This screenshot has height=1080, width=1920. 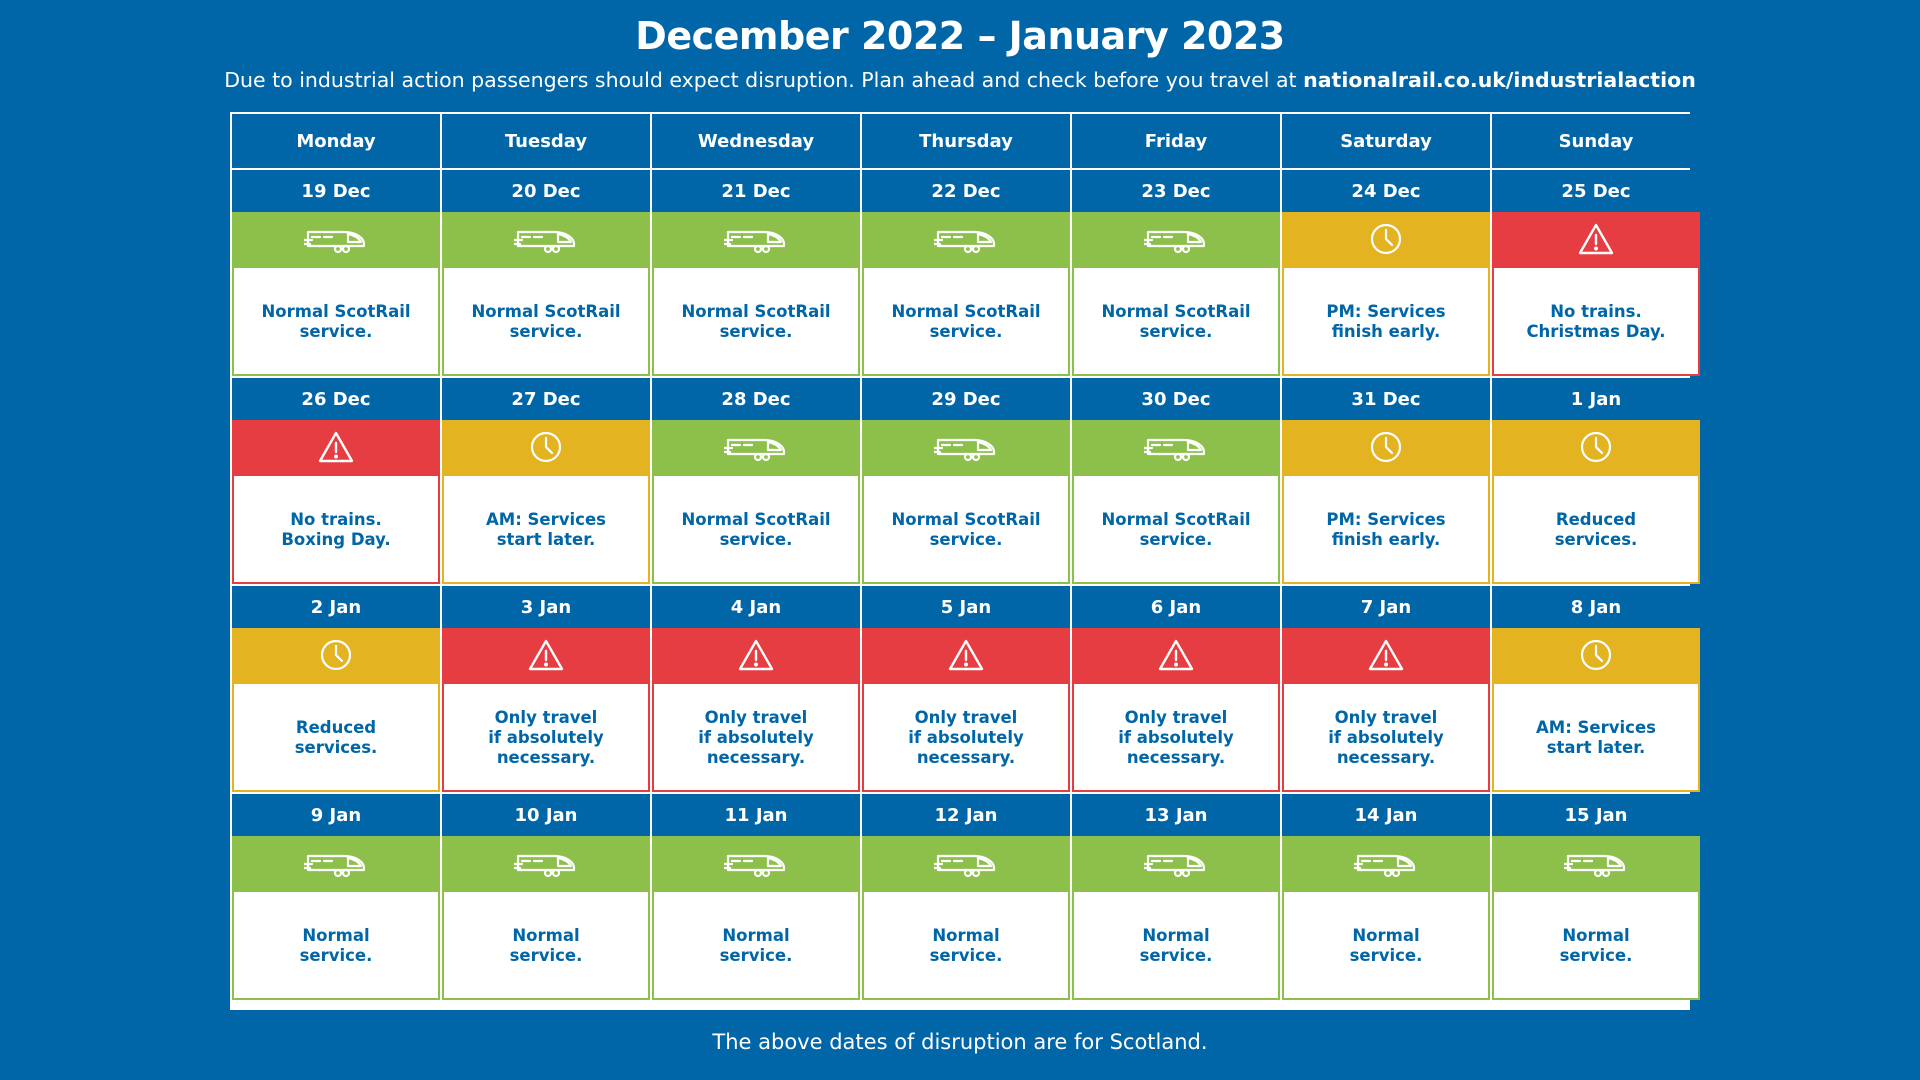 What do you see at coordinates (1596, 321) in the screenshot?
I see `status-message: No trains. Christmas Day.` at bounding box center [1596, 321].